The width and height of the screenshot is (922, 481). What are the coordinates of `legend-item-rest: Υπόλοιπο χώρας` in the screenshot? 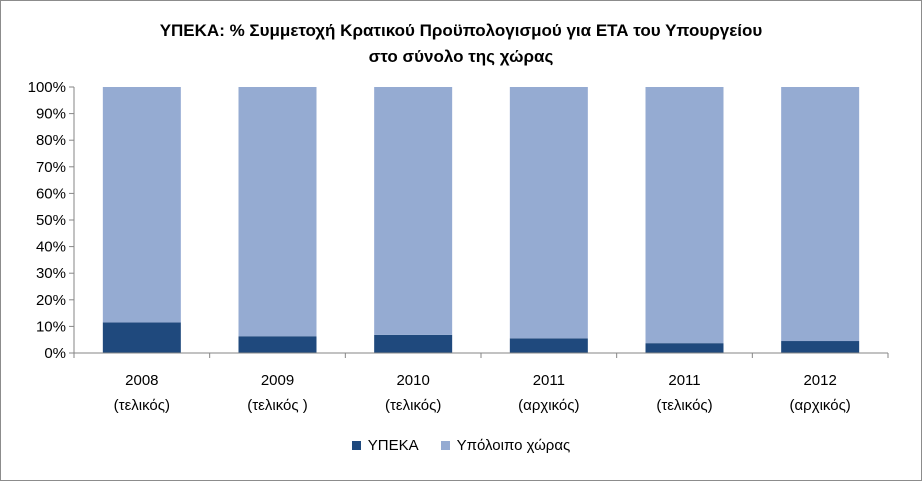 It's located at (505, 445).